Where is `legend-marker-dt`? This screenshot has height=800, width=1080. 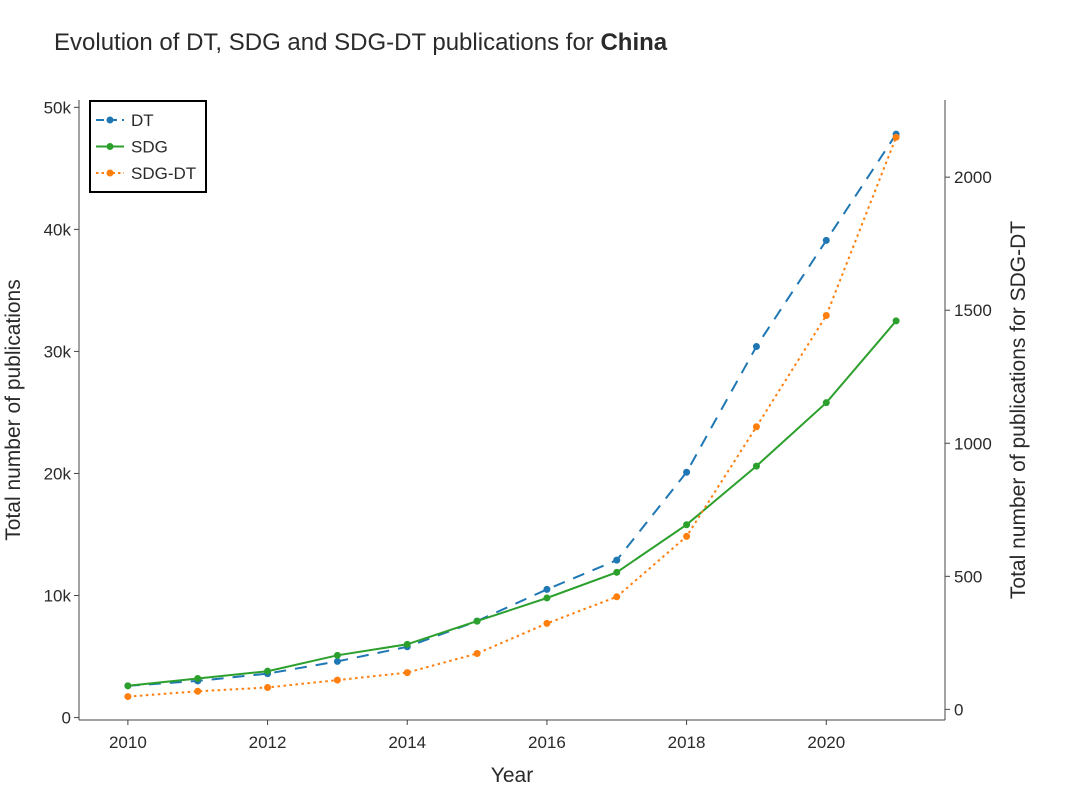
legend-marker-dt is located at coordinates (110, 120).